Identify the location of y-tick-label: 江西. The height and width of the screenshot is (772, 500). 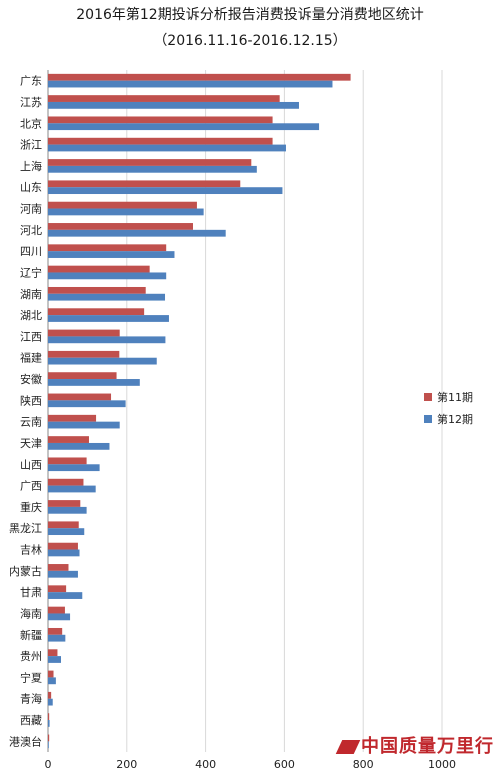
(31, 336).